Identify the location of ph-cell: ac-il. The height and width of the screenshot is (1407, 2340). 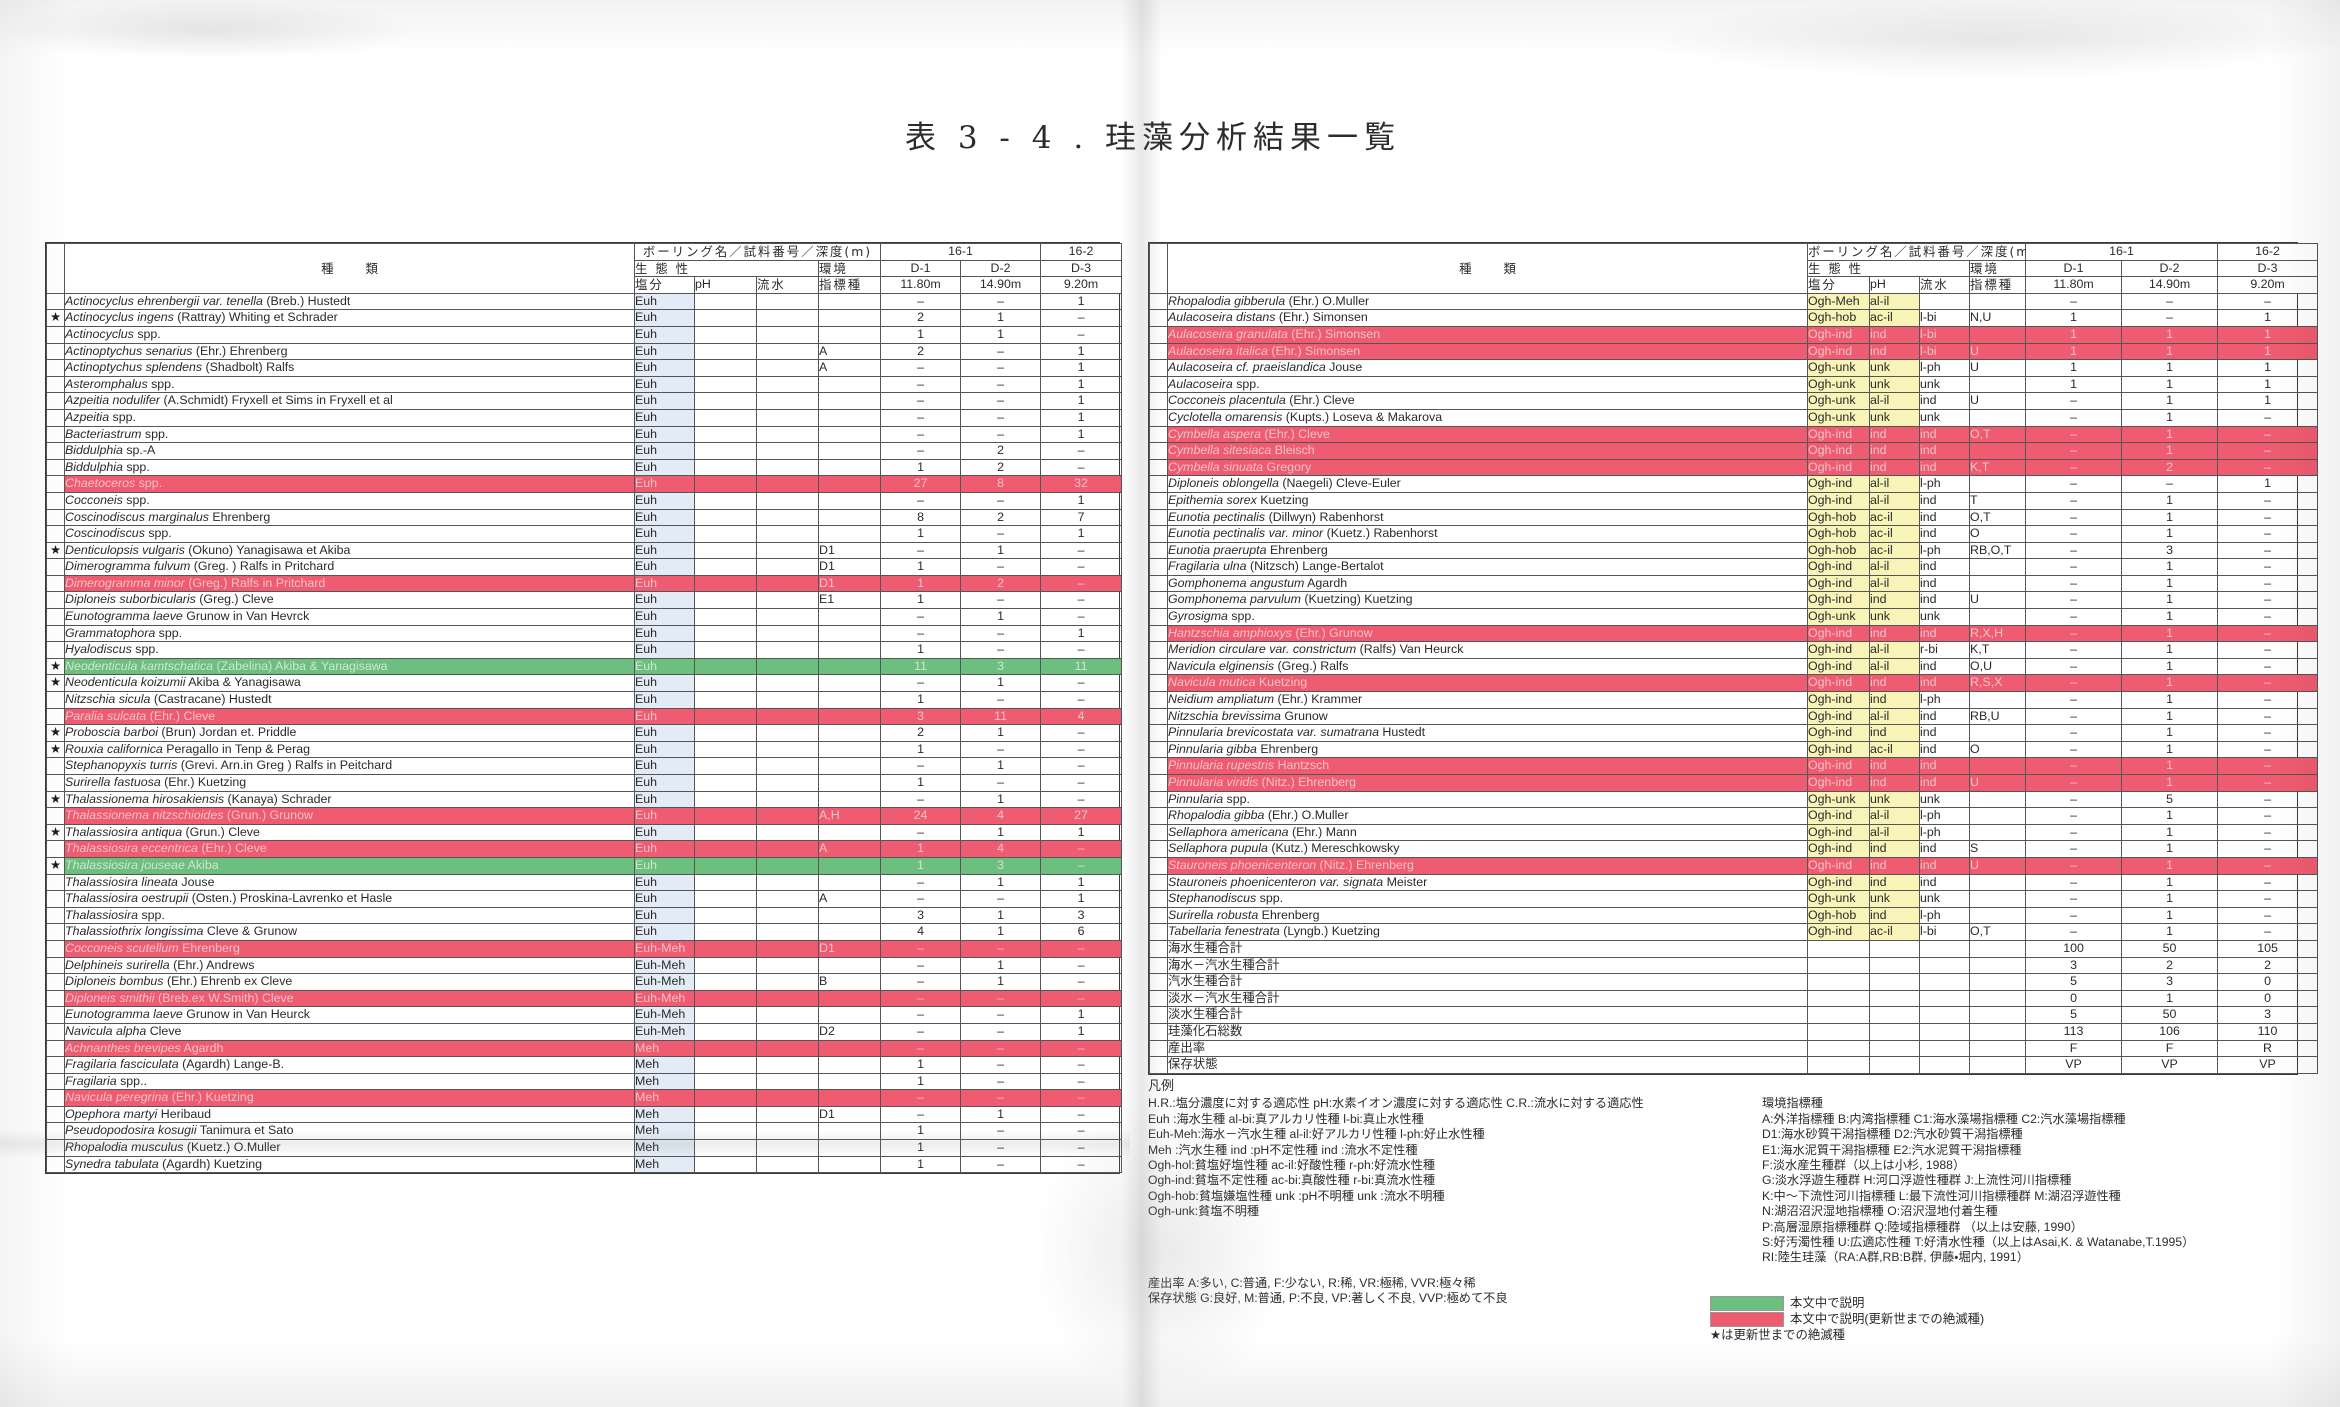
(1894, 318).